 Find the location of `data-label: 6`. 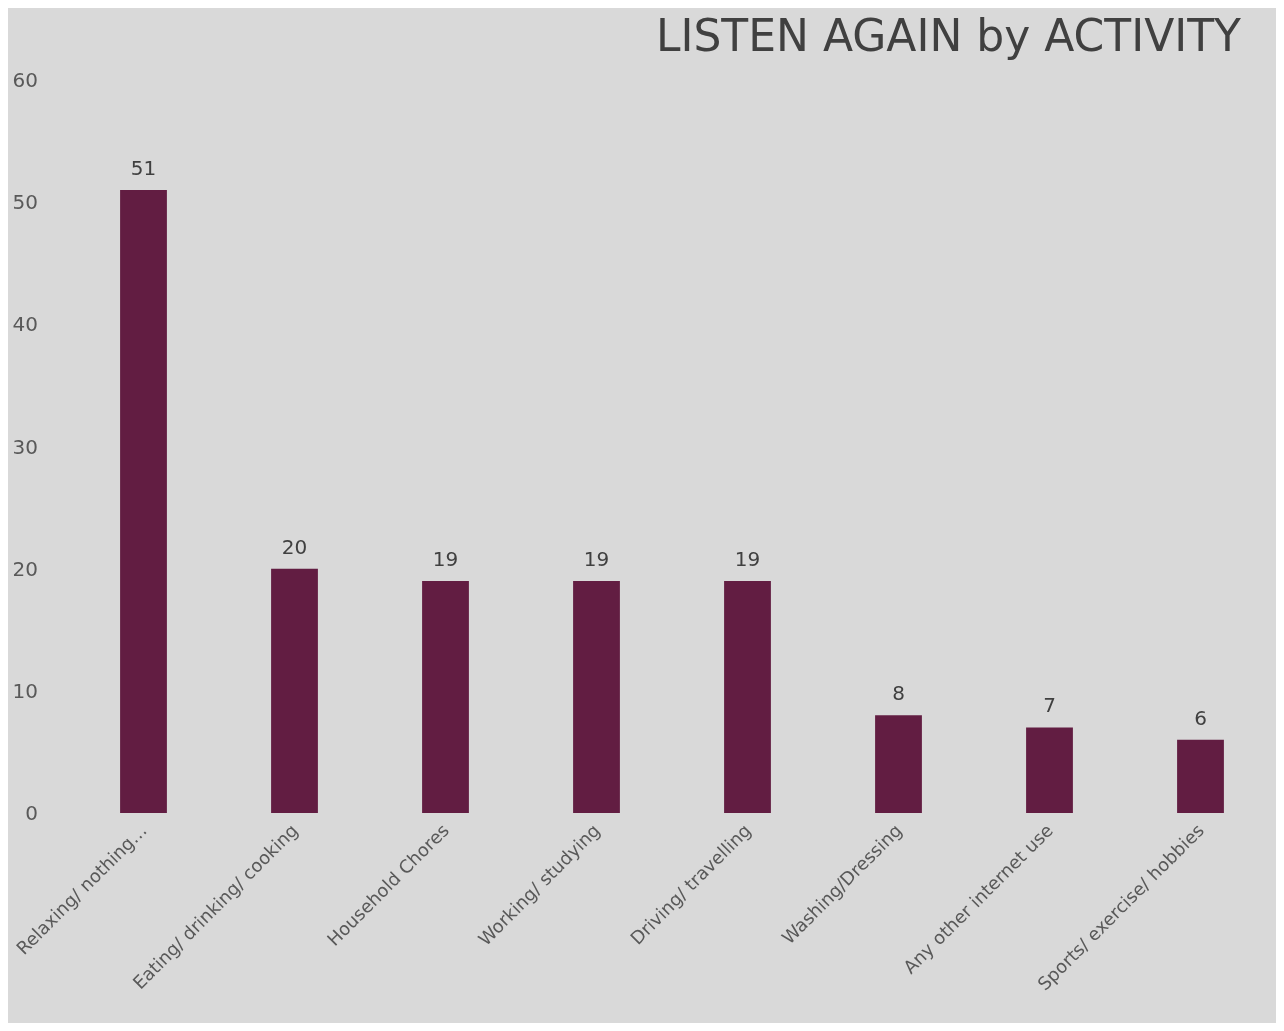

data-label: 6 is located at coordinates (1200, 717).